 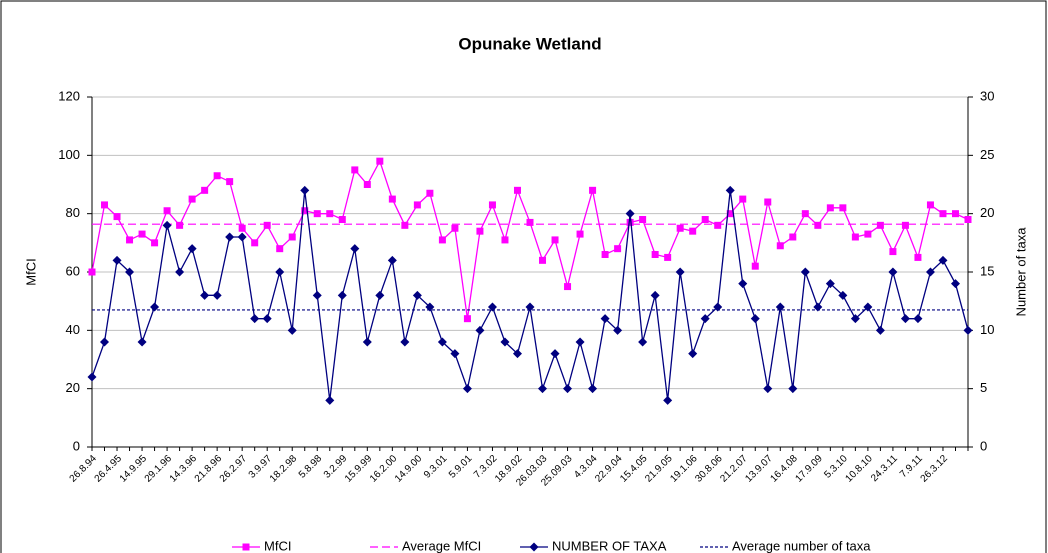 I want to click on legend-label: MfCI, so click(x=277, y=545).